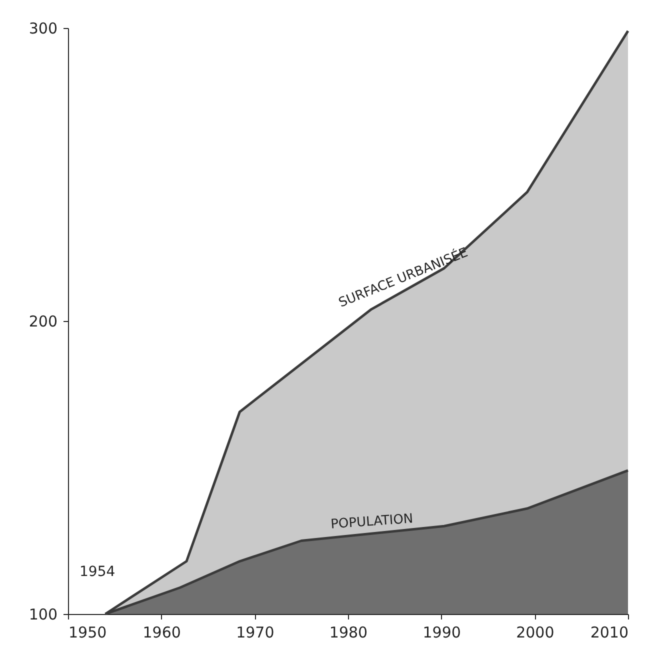  What do you see at coordinates (535, 633) in the screenshot?
I see `x-tick-label: 2000` at bounding box center [535, 633].